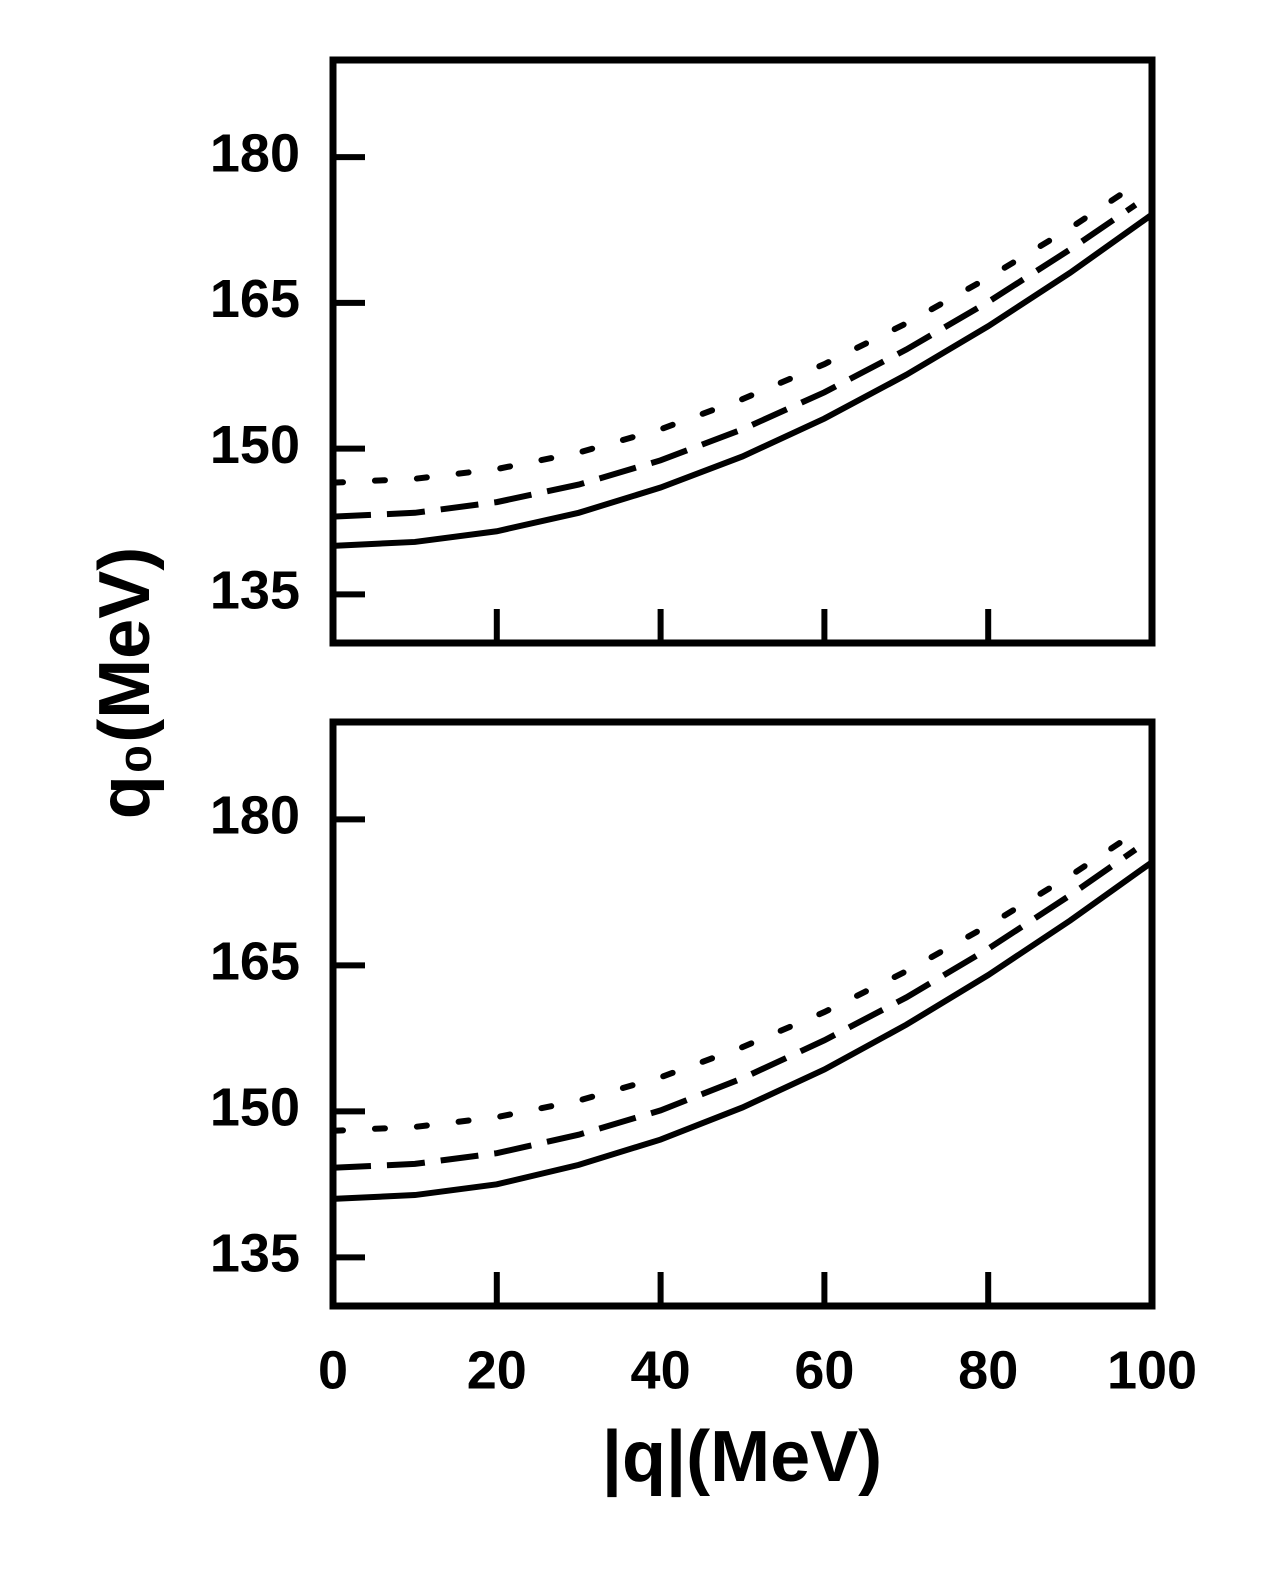 The width and height of the screenshot is (1271, 1569). What do you see at coordinates (661, 1370) in the screenshot?
I see `x-tick-label: 40` at bounding box center [661, 1370].